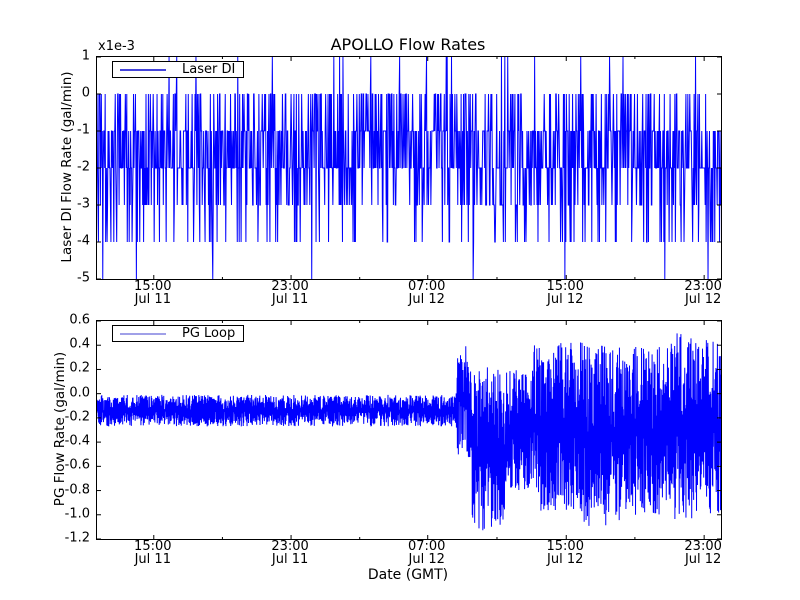 The width and height of the screenshot is (800, 600). Describe the element at coordinates (77, 417) in the screenshot. I see `y-tick-label: -0.2` at that location.